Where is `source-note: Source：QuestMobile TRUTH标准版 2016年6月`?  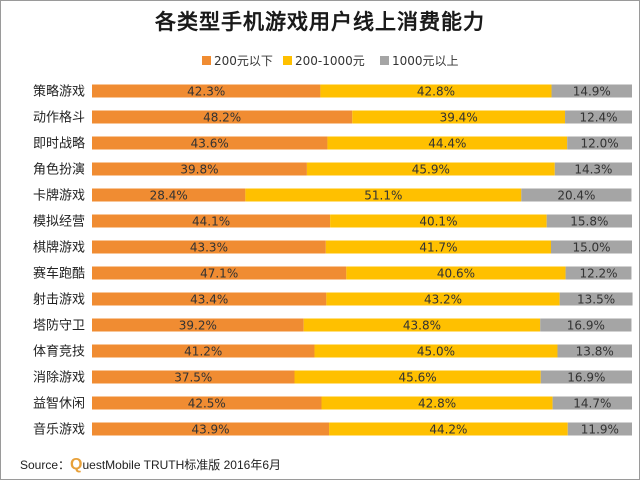 source-note: Source：QuestMobile TRUTH标准版 2016年6月 is located at coordinates (150, 465).